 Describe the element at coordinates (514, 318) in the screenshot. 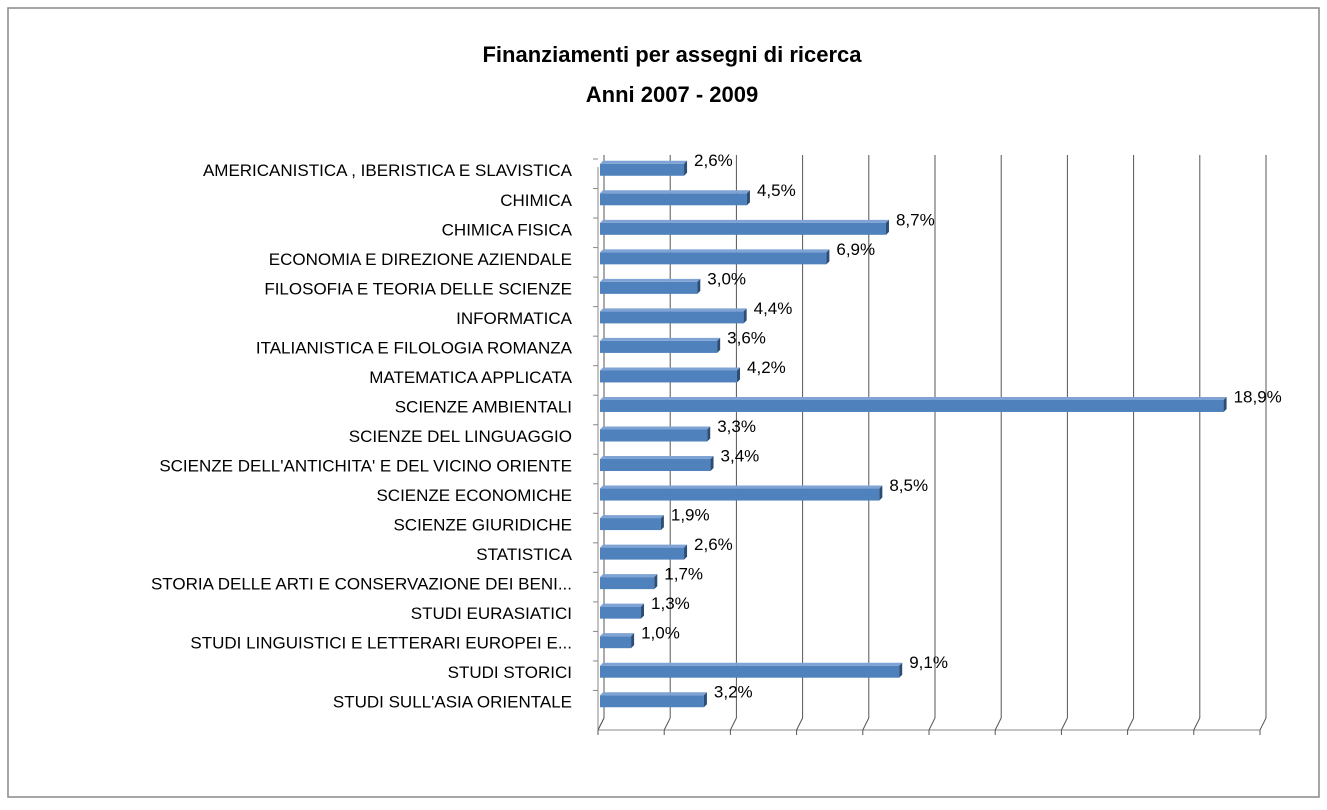

I see `y-tick-label: INFORMATICA` at that location.